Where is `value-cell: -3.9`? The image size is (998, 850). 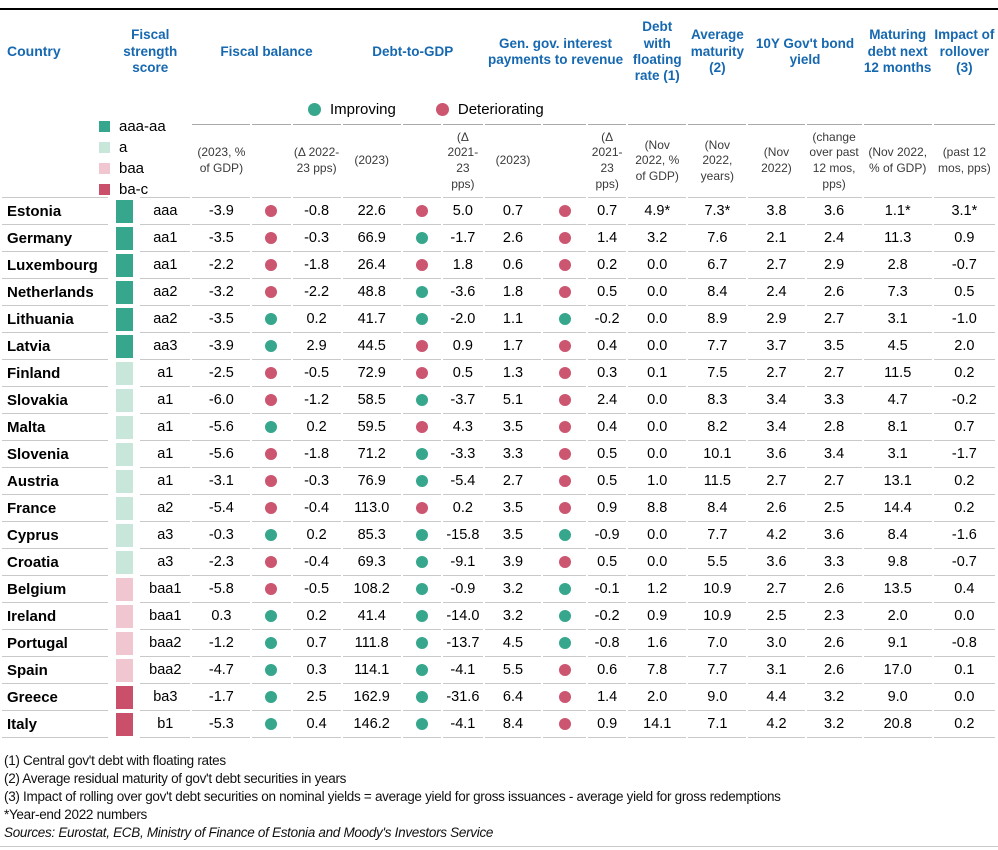 value-cell: -3.9 is located at coordinates (221, 211).